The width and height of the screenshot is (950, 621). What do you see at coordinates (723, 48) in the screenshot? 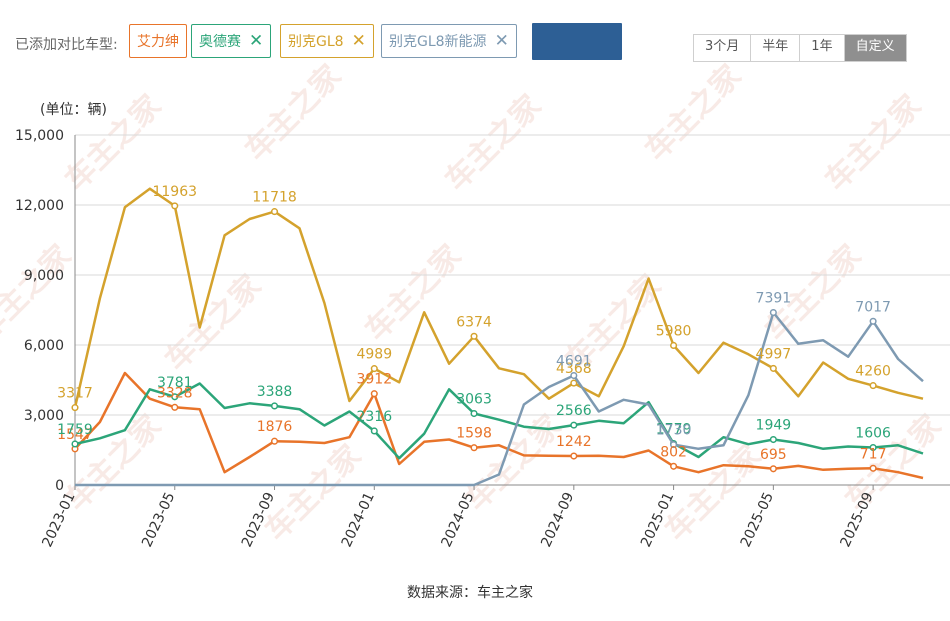
I see `range-3-months: 3个月` at bounding box center [723, 48].